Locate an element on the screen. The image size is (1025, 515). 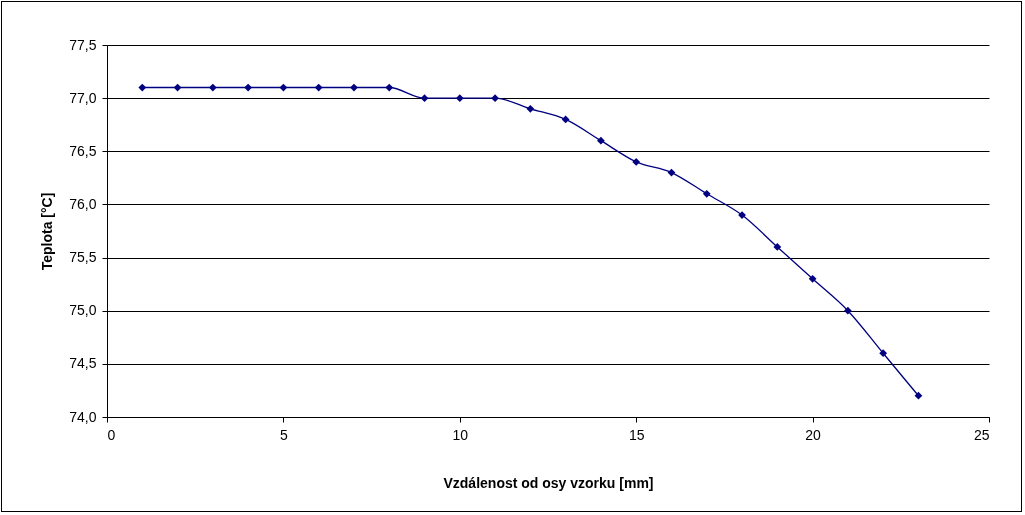
x-tick-label: 15 is located at coordinates (636, 434).